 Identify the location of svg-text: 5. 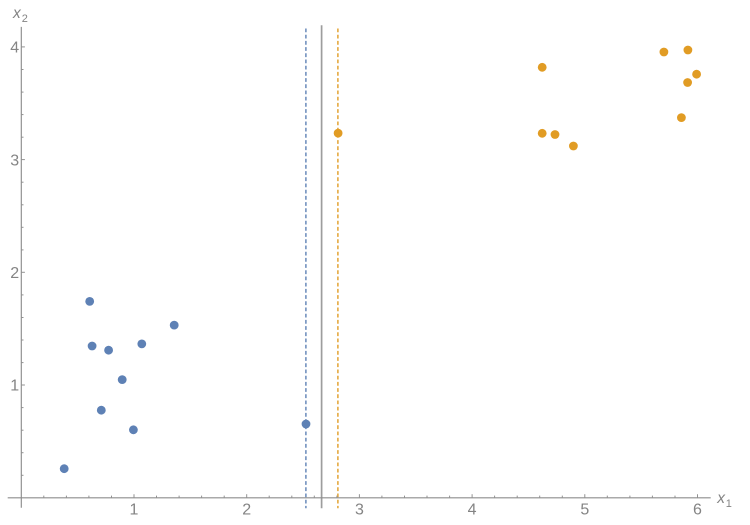
(584, 510).